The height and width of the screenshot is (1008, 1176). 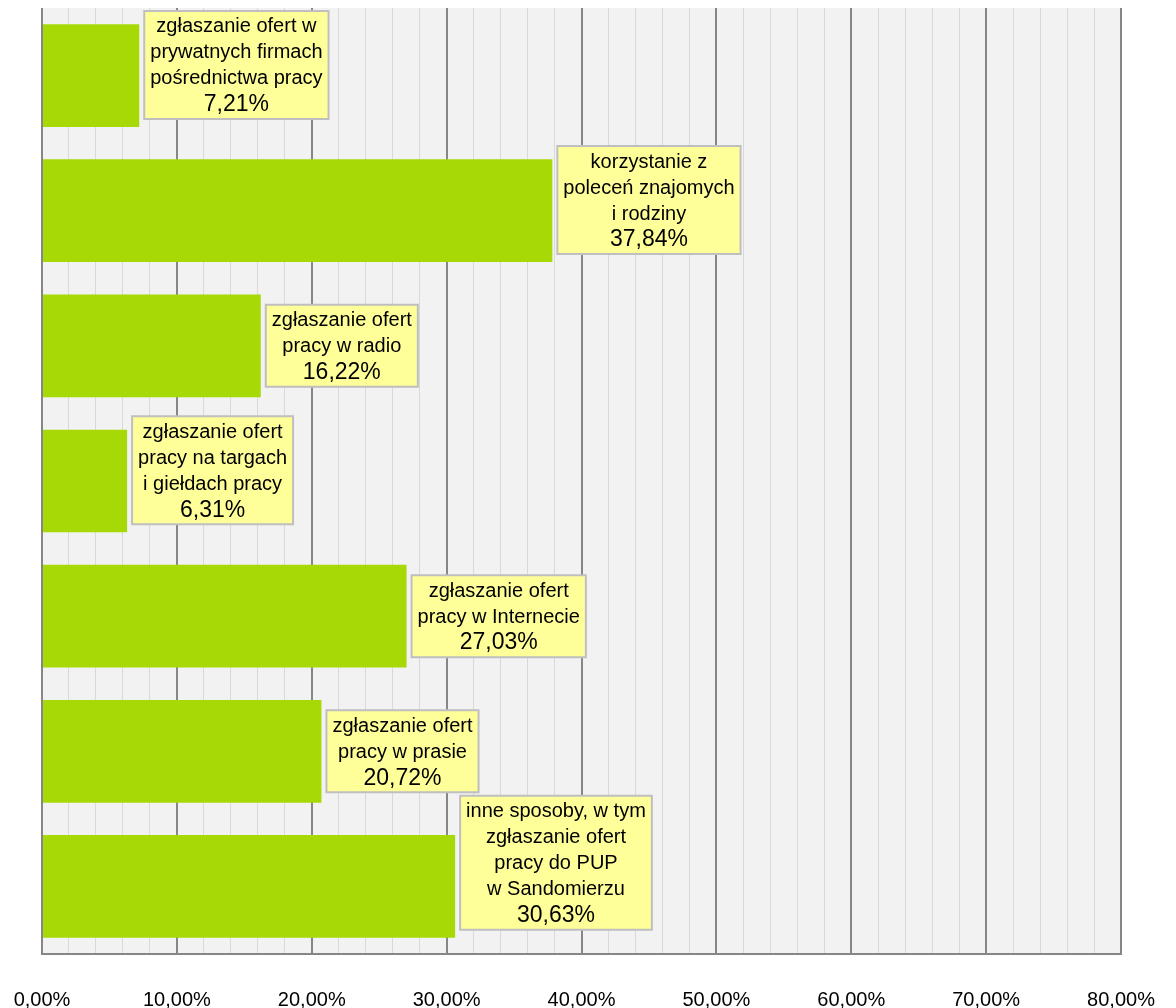 I want to click on x-tick-label: 30,00%, so click(x=446, y=997).